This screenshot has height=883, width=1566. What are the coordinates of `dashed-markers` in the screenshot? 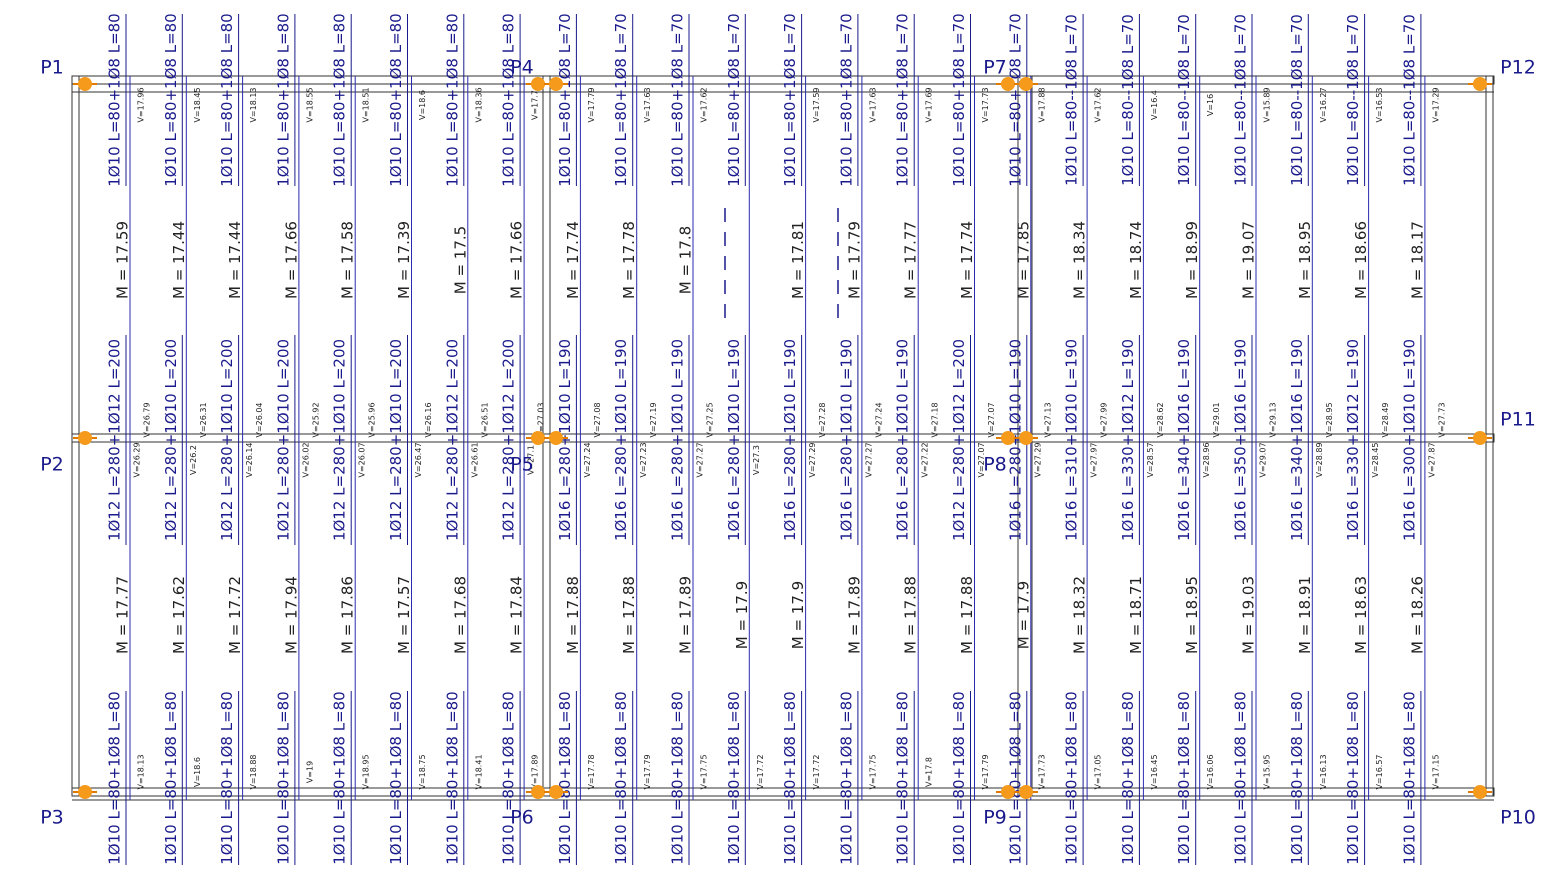 It's located at (781, 264).